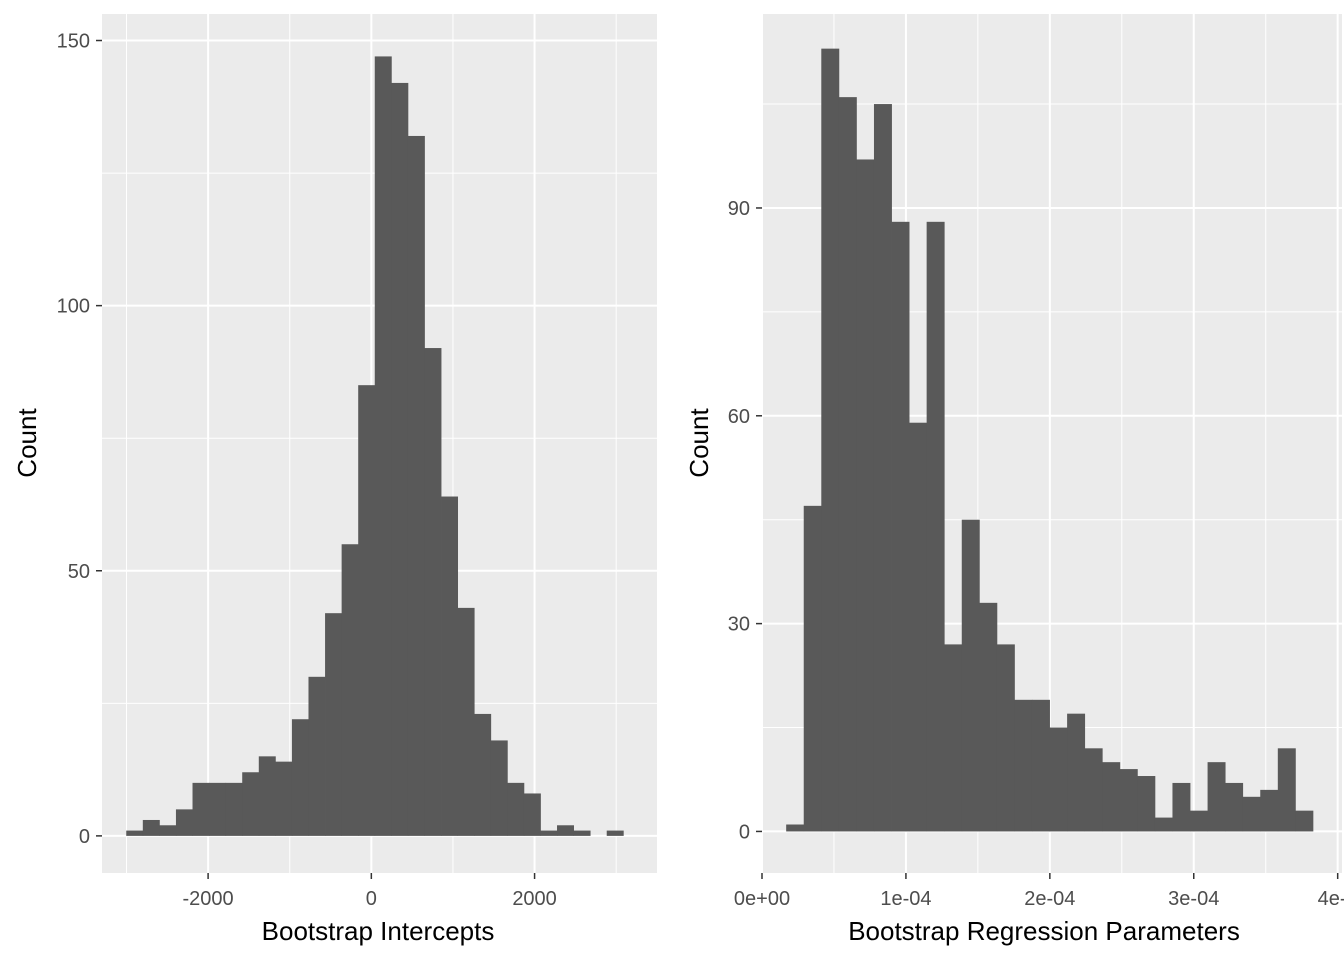  What do you see at coordinates (79, 572) in the screenshot?
I see `y-tick-label: 50` at bounding box center [79, 572].